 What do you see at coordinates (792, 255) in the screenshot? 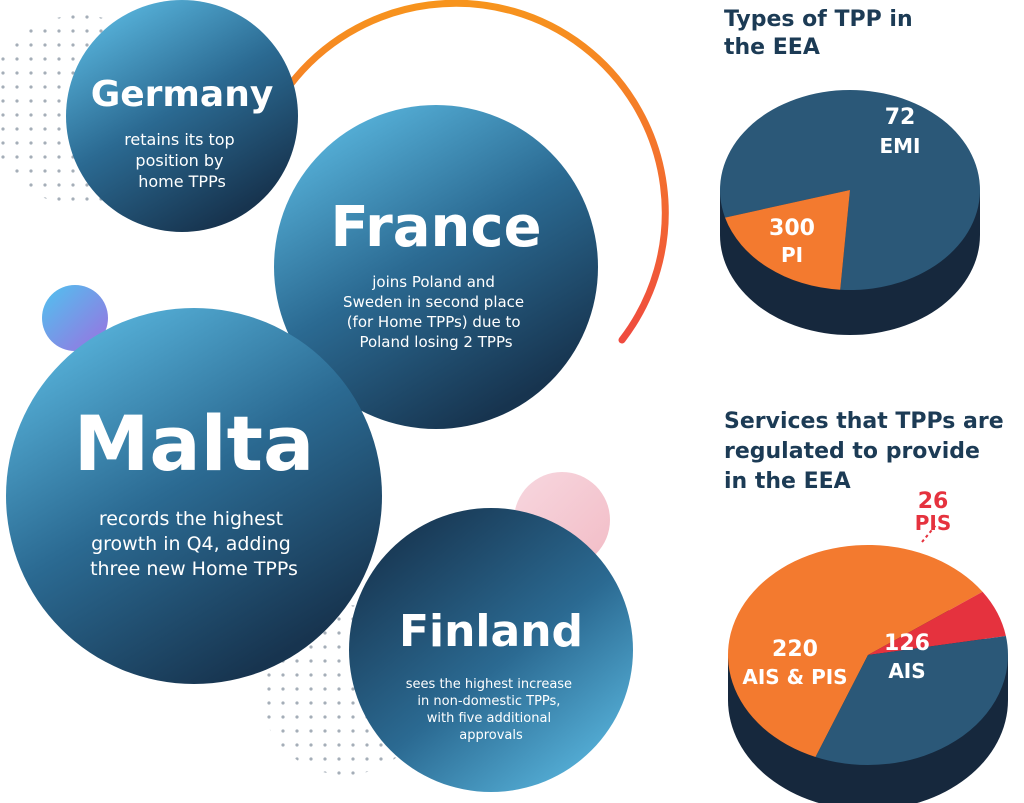
I see `pie-types-slice-pi-label: PI` at bounding box center [792, 255].